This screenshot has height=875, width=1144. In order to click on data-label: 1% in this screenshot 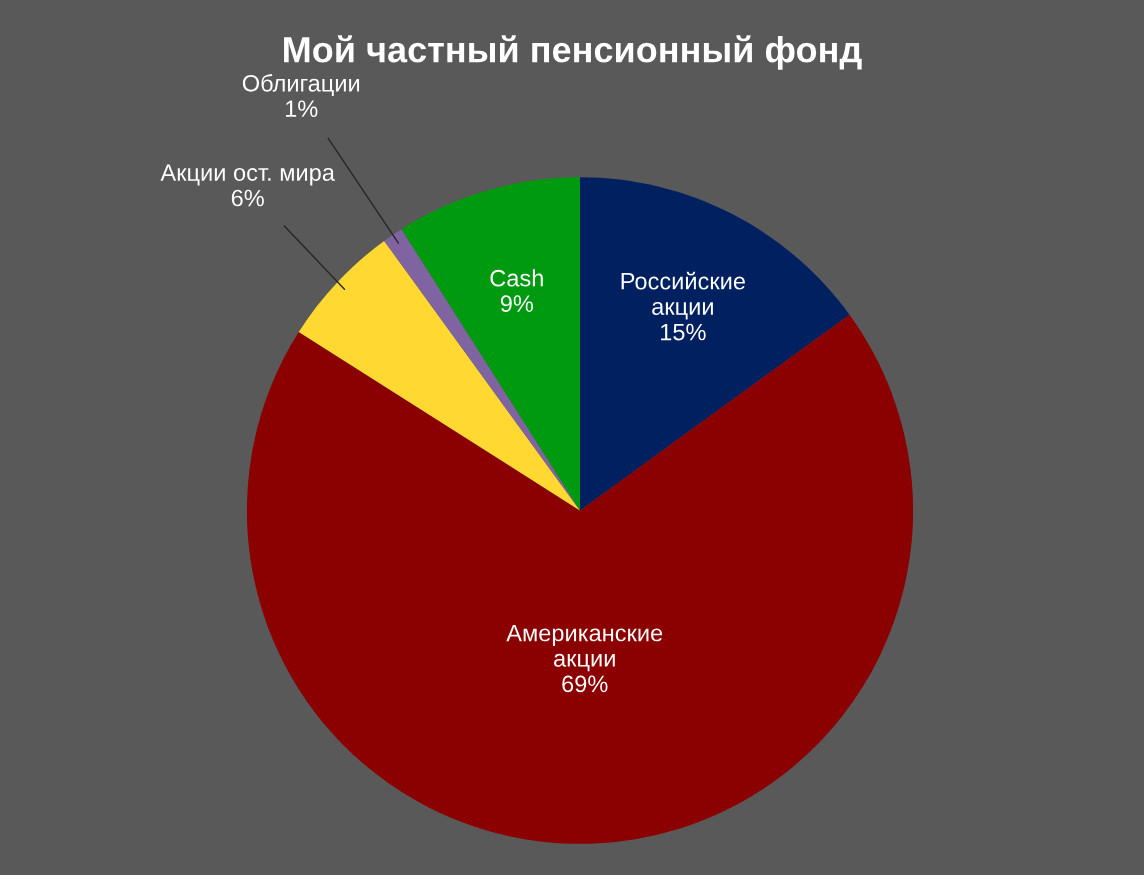, I will do `click(301, 108)`.